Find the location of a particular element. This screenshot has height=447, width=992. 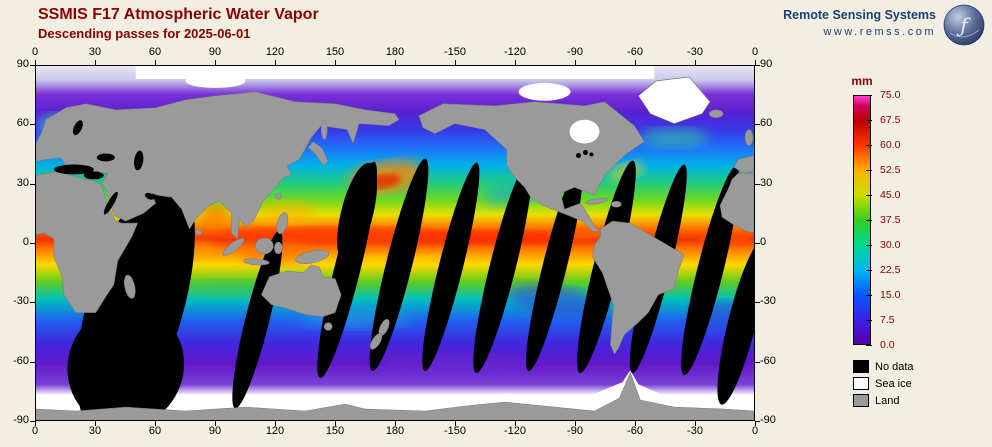

lon-label-top: 180 is located at coordinates (395, 52).